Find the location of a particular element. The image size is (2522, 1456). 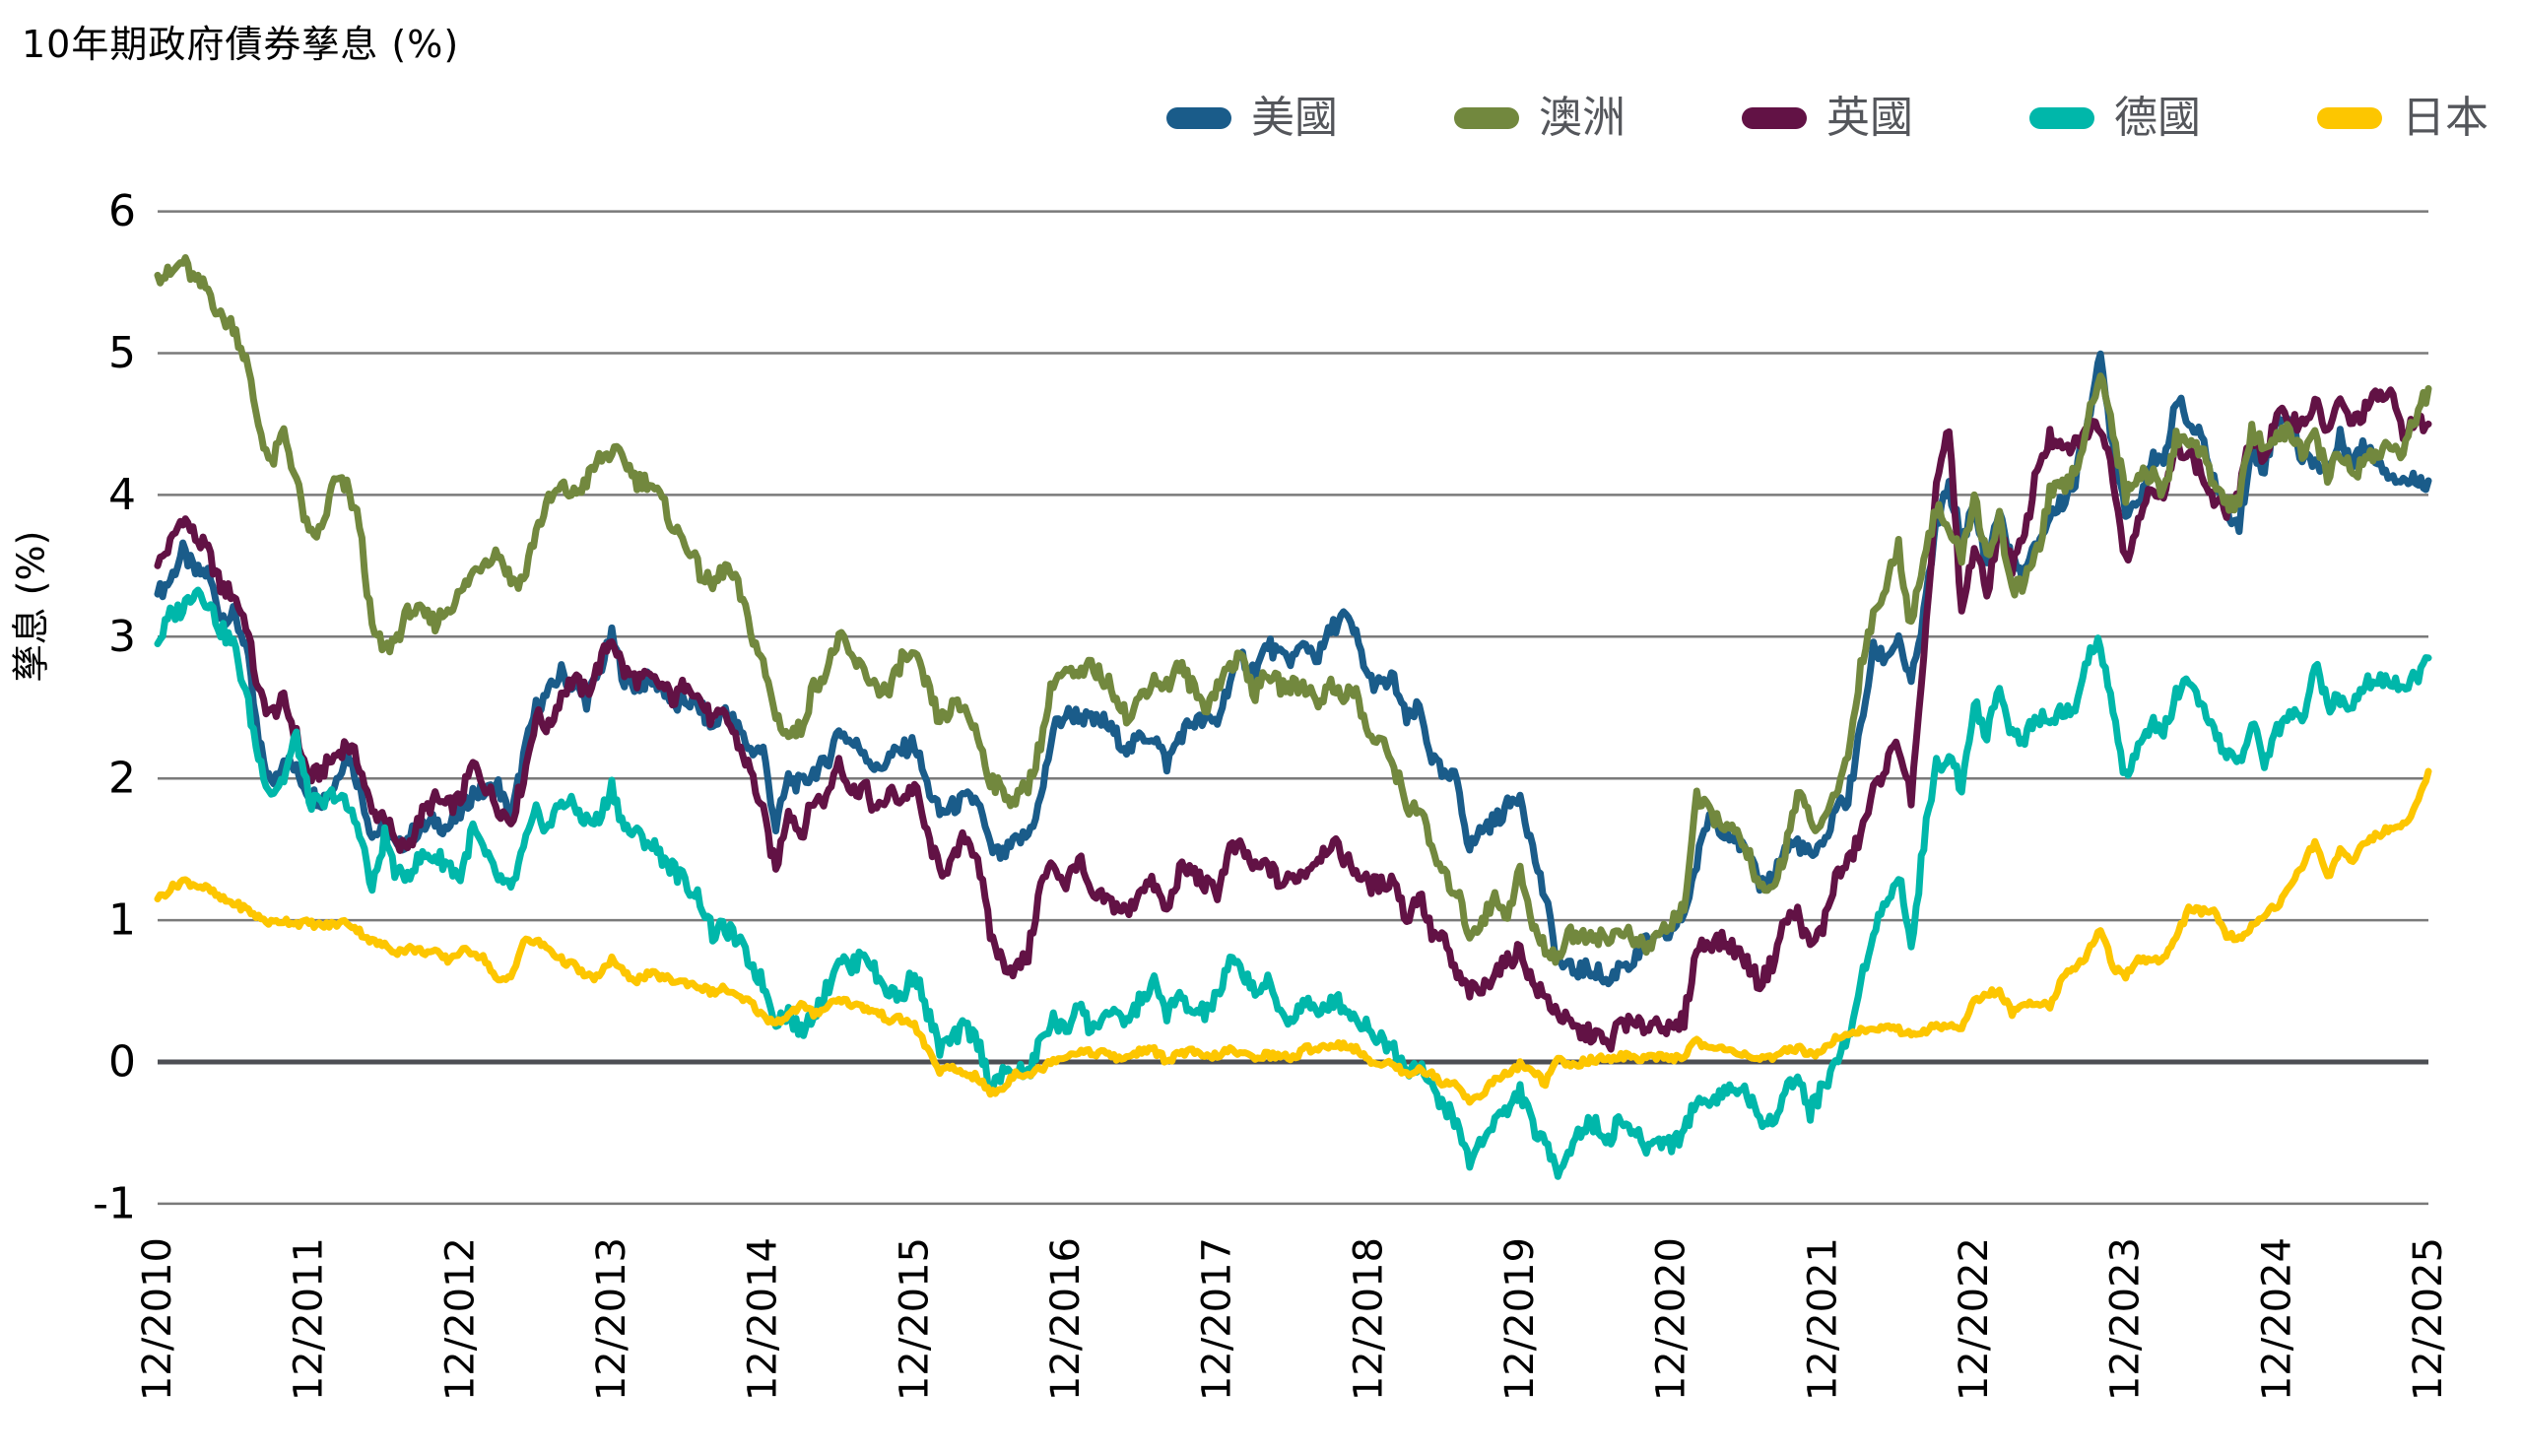

x-tick-label: 12/2023 is located at coordinates (2126, 1319).